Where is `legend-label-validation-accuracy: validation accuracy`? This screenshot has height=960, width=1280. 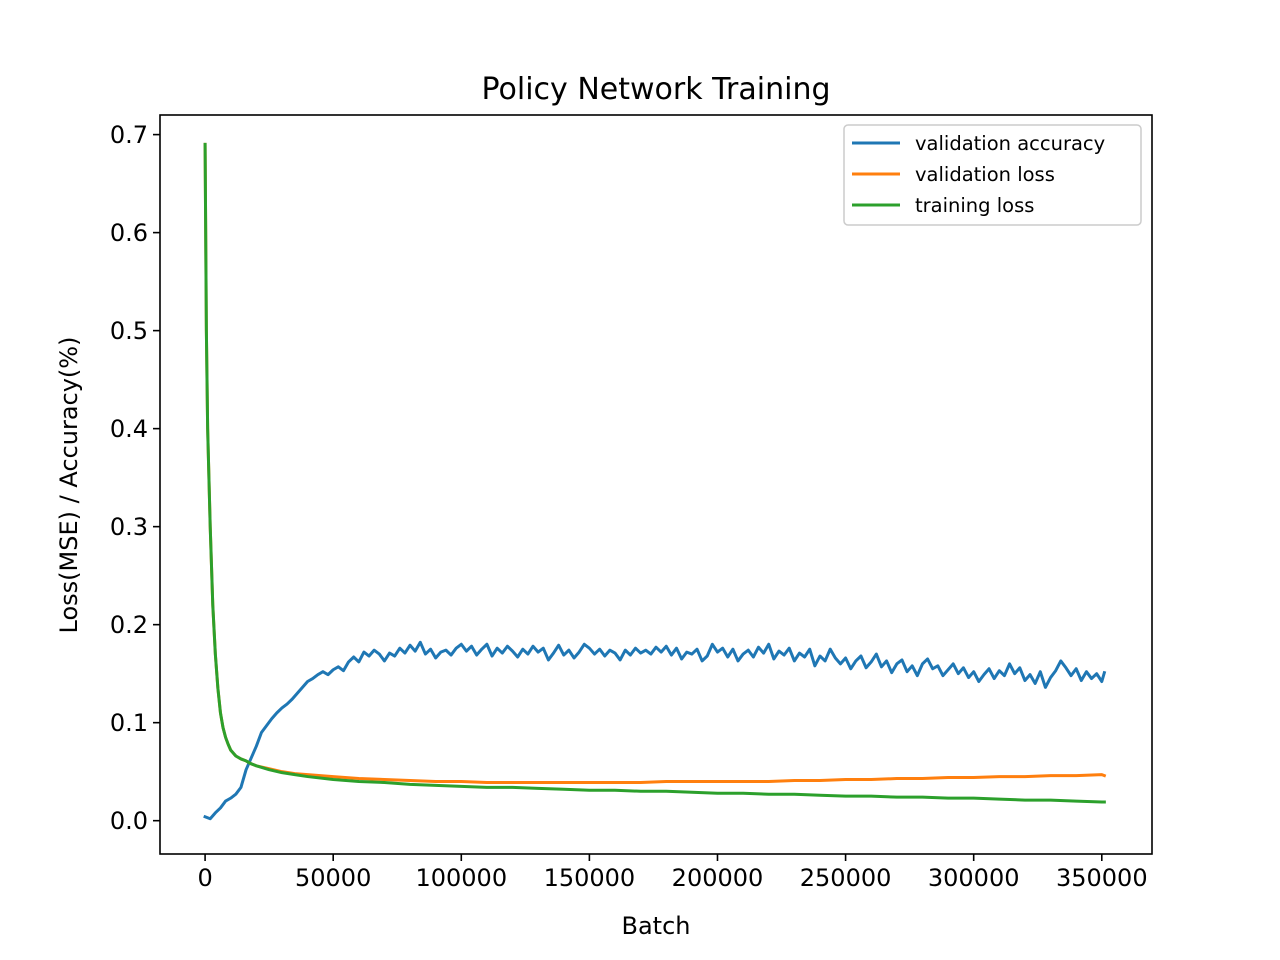 legend-label-validation-accuracy: validation accuracy is located at coordinates (1010, 143).